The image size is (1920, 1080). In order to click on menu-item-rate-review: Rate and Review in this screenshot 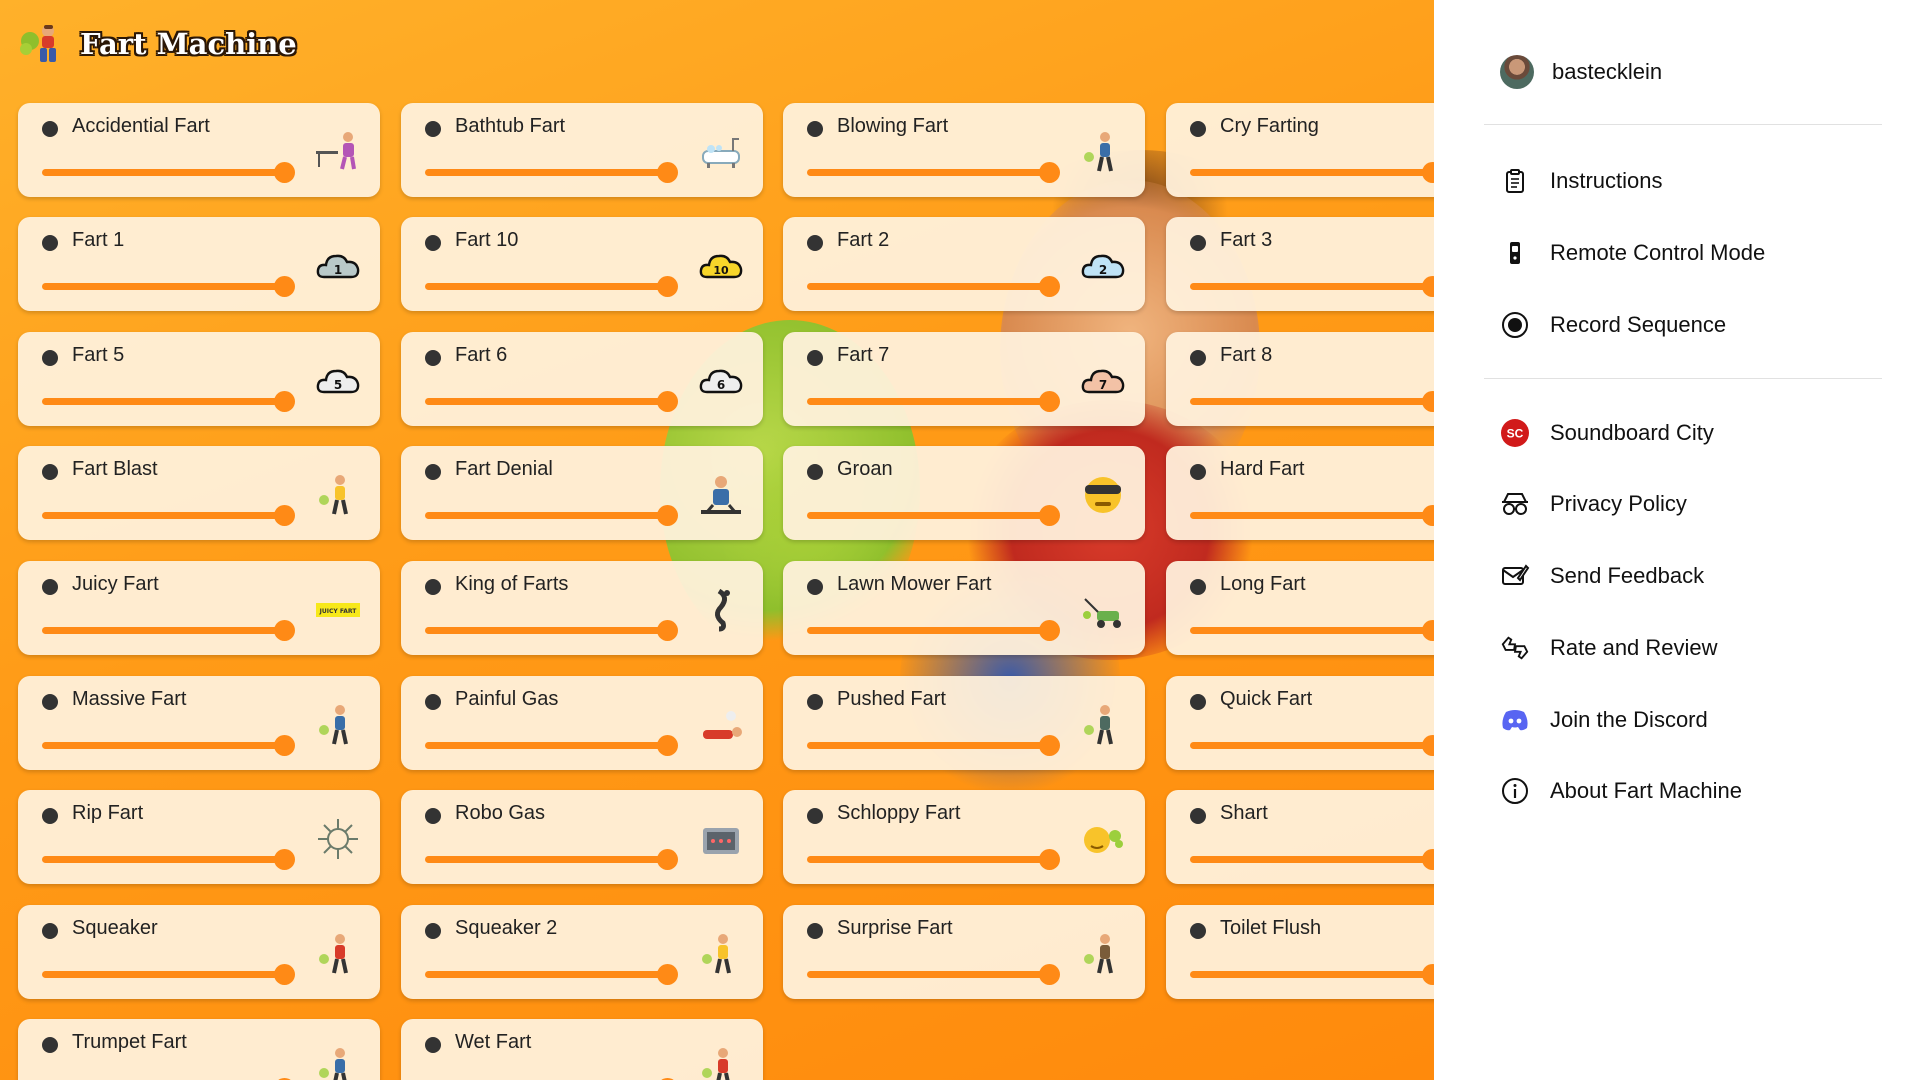, I will do `click(1609, 648)`.